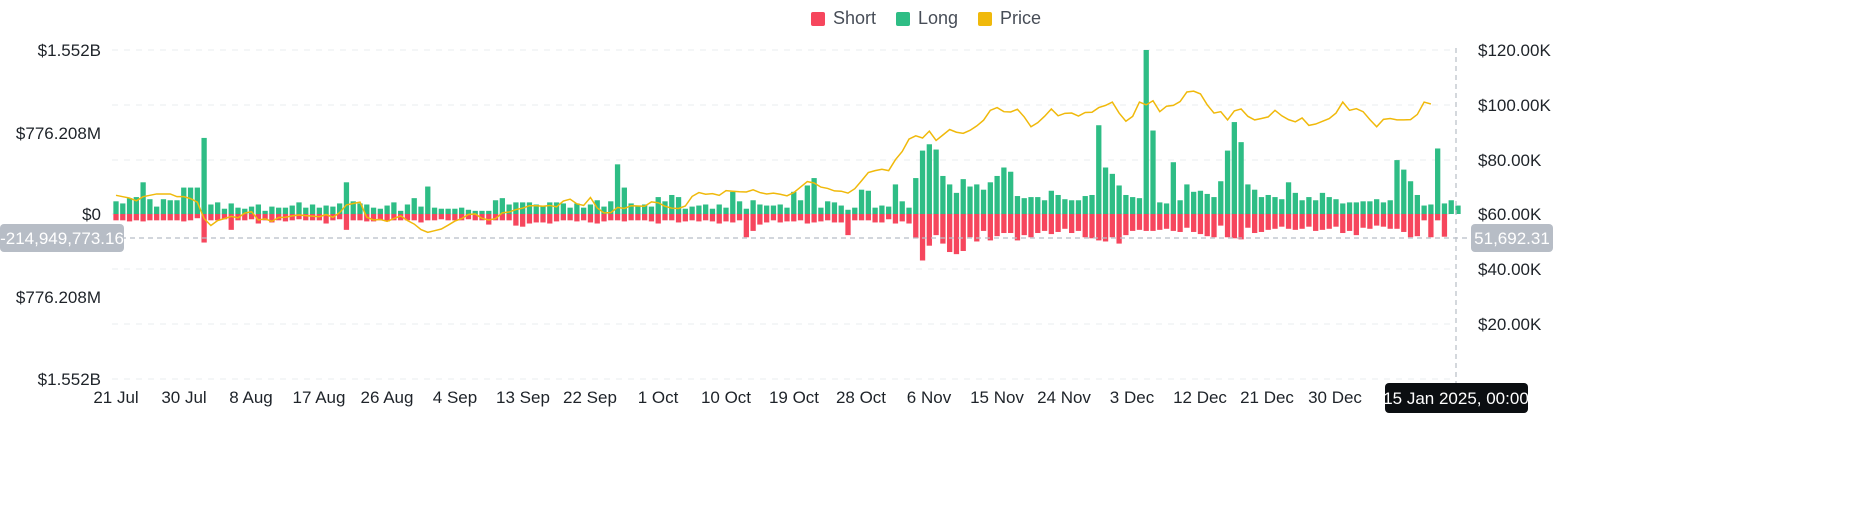 This screenshot has height=525, width=1852. I want to click on legend-label-long: Long, so click(938, 18).